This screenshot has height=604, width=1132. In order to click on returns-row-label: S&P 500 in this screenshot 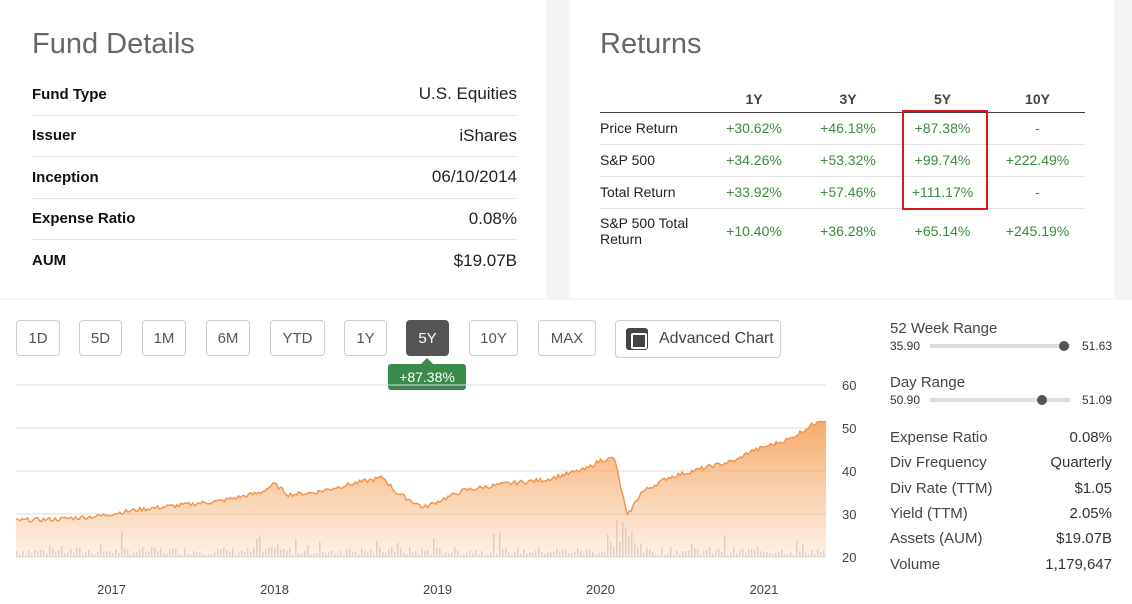, I will do `click(653, 160)`.